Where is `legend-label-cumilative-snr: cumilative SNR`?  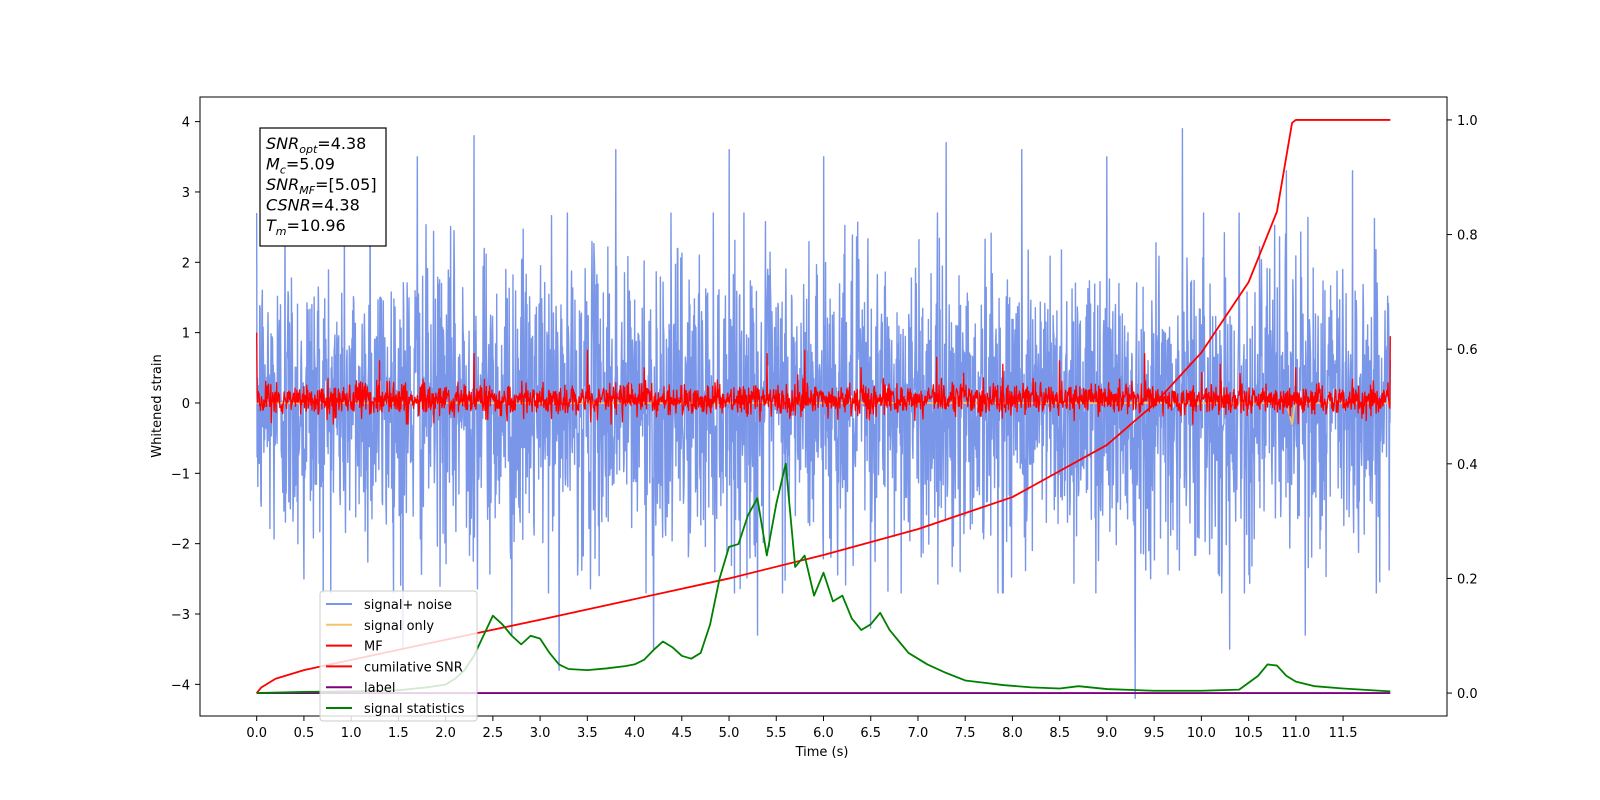
legend-label-cumilative-snr: cumilative SNR is located at coordinates (413, 667).